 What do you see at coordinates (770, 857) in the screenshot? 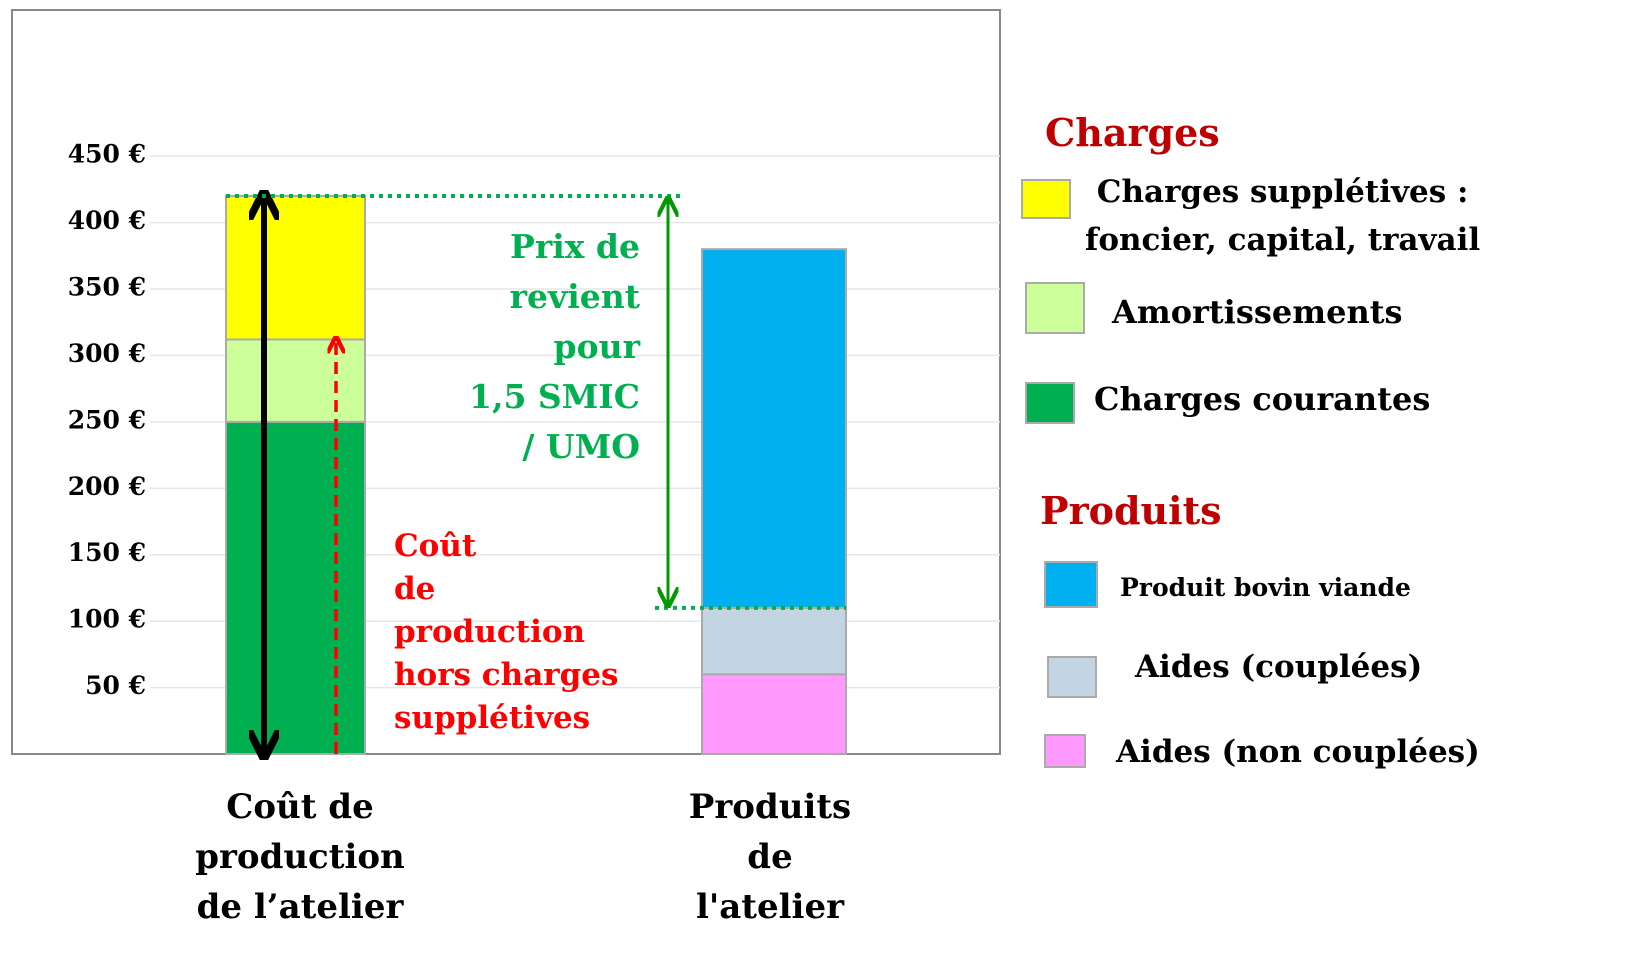
I see `x-tick-label: Produits de l'atelier` at bounding box center [770, 857].